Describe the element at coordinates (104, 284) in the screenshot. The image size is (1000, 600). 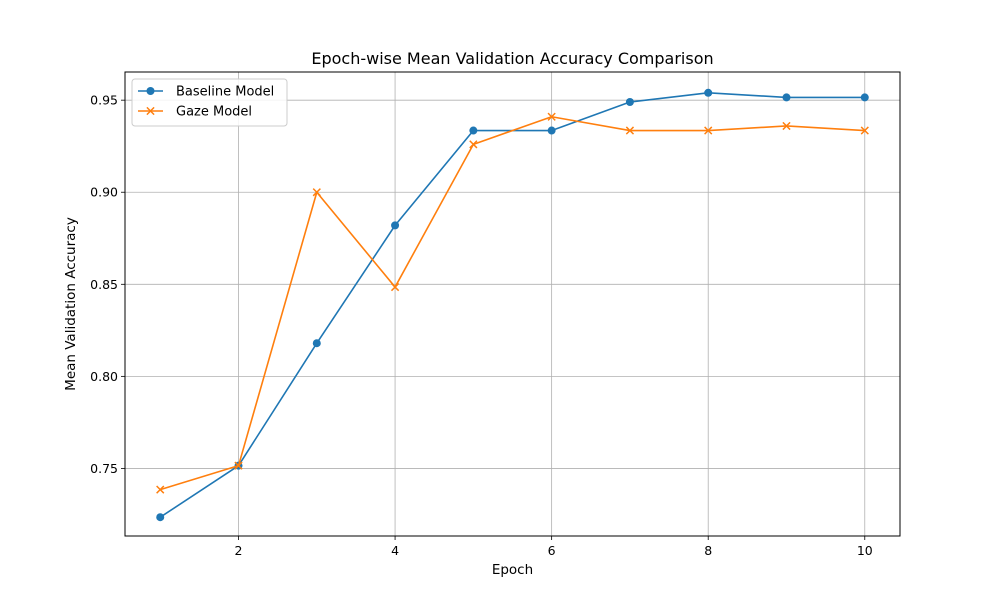
I see `y-tick-label: 0.85` at that location.